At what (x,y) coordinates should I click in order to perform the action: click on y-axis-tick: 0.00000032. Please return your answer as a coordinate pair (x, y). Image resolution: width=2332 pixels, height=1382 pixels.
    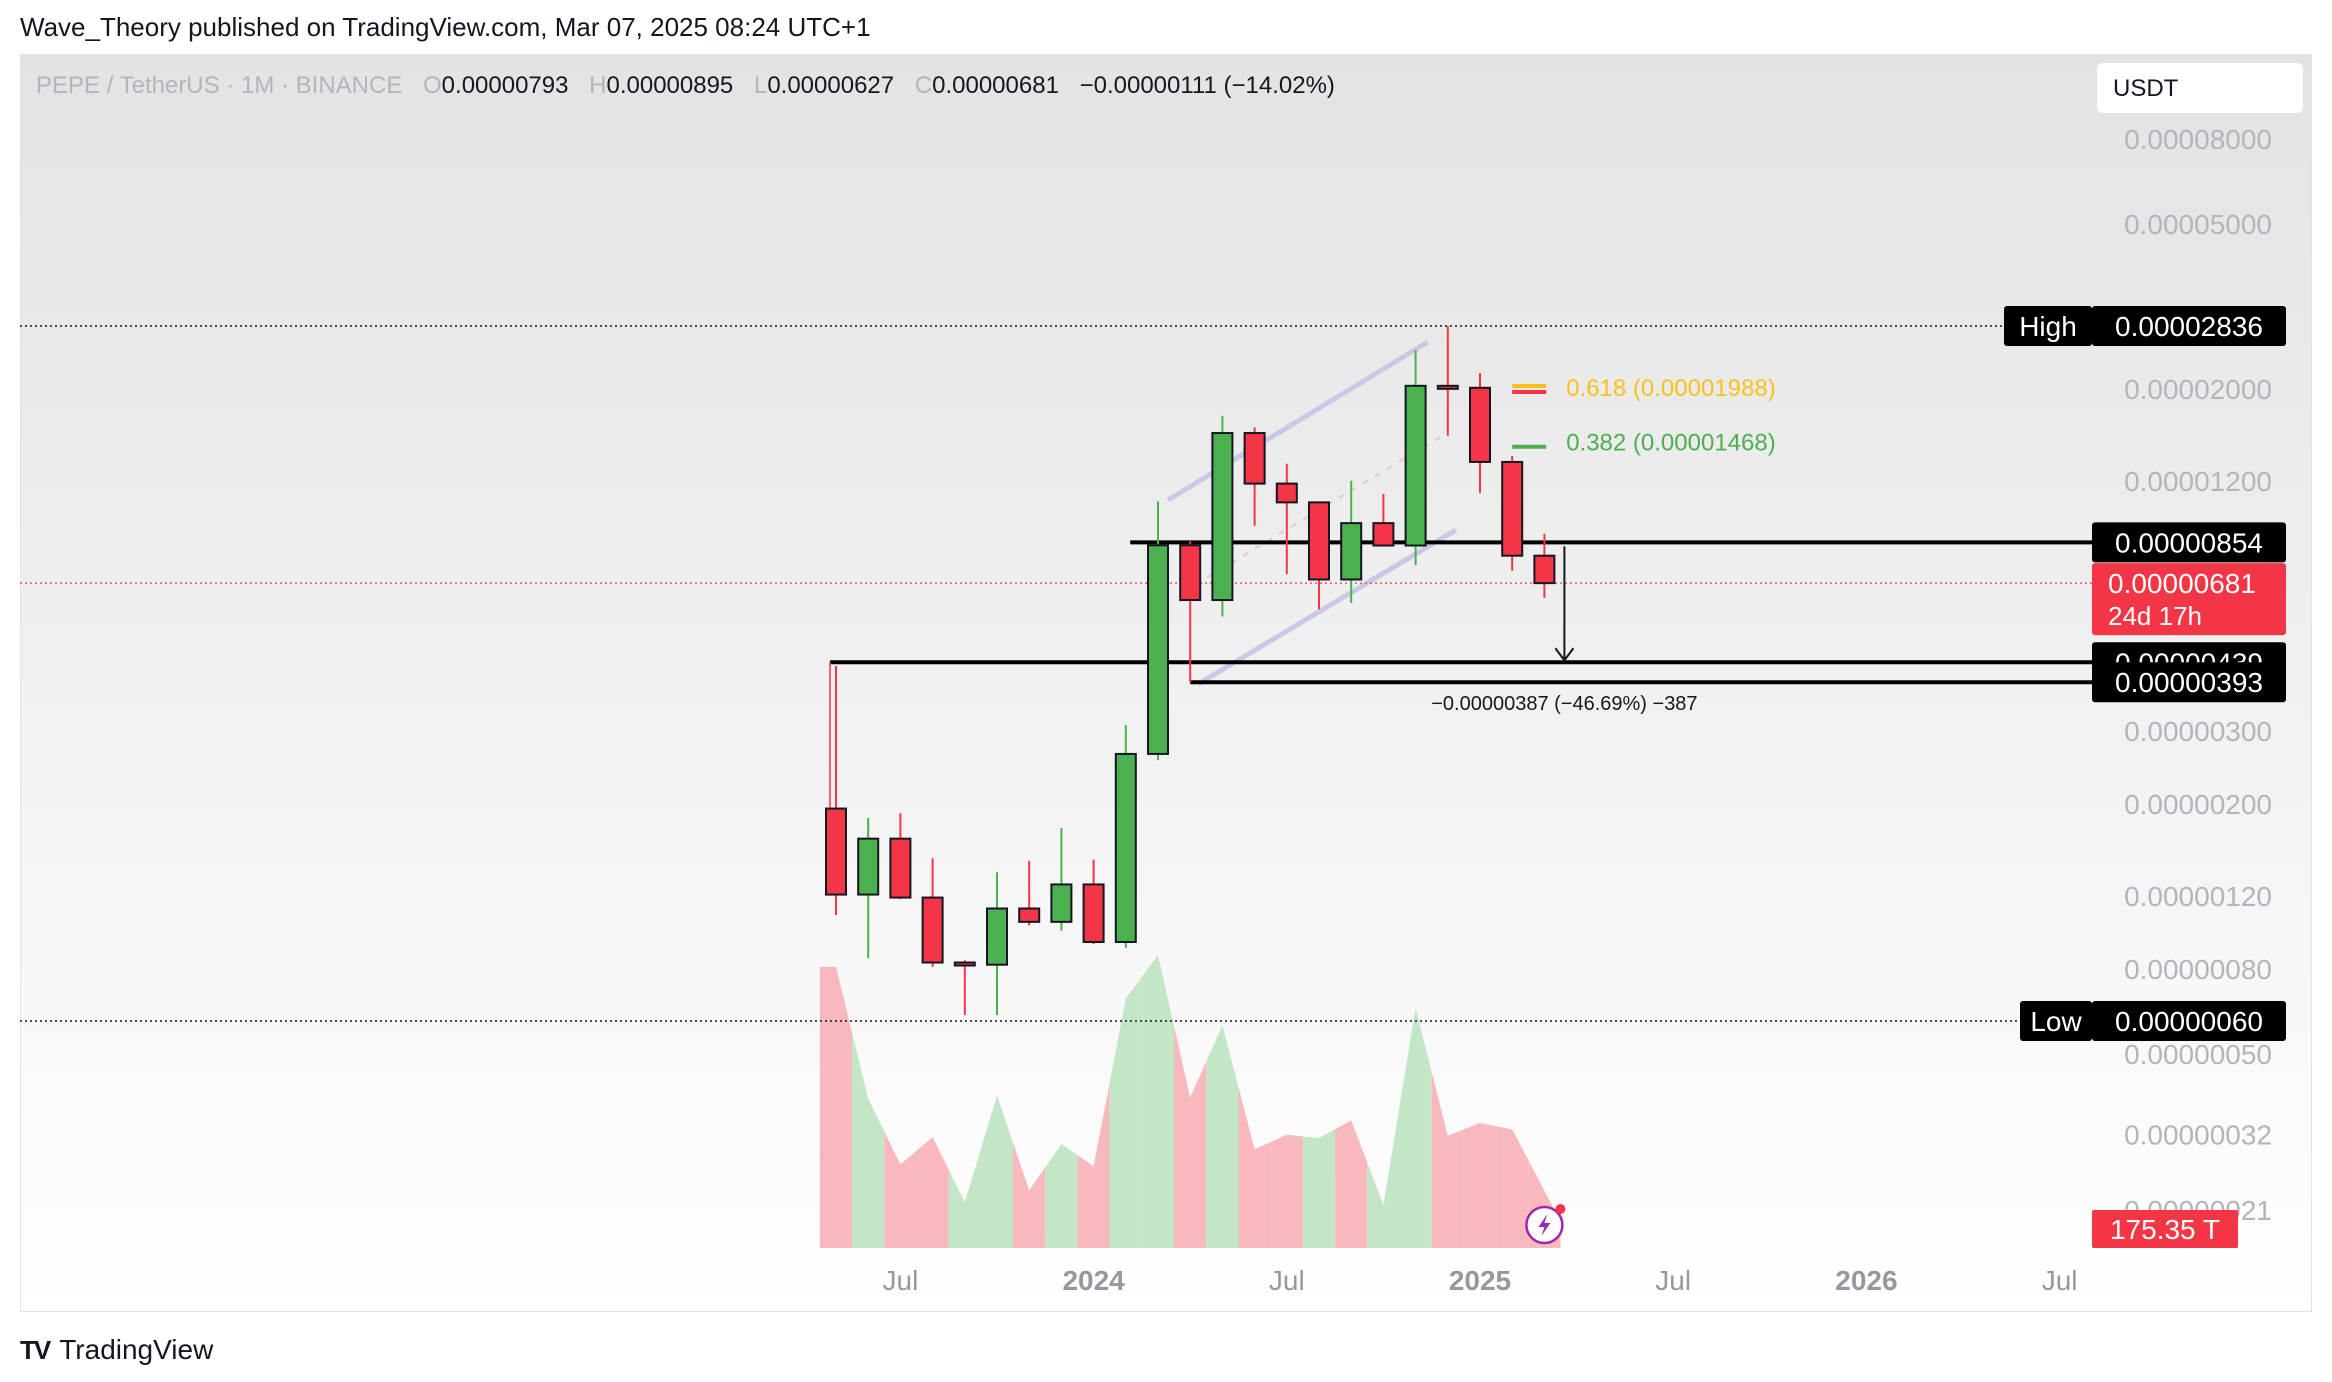
    Looking at the image, I should click on (2198, 1134).